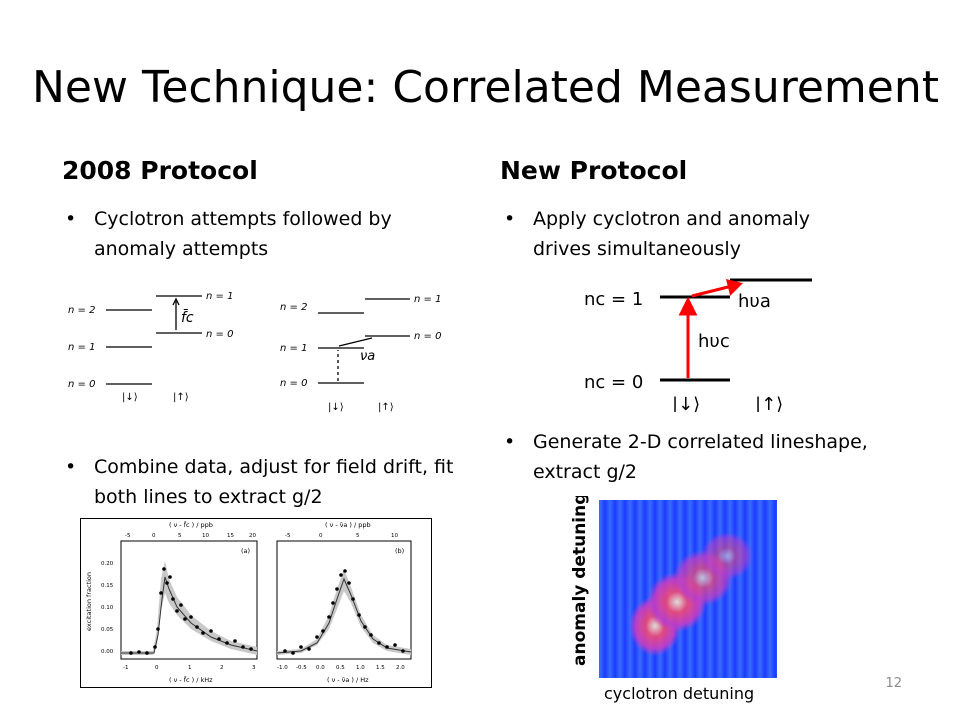 The width and height of the screenshot is (960, 720). I want to click on plot-b-bottom-axis-label: ( ν - ν̄a ) / Hz, so click(348, 680).